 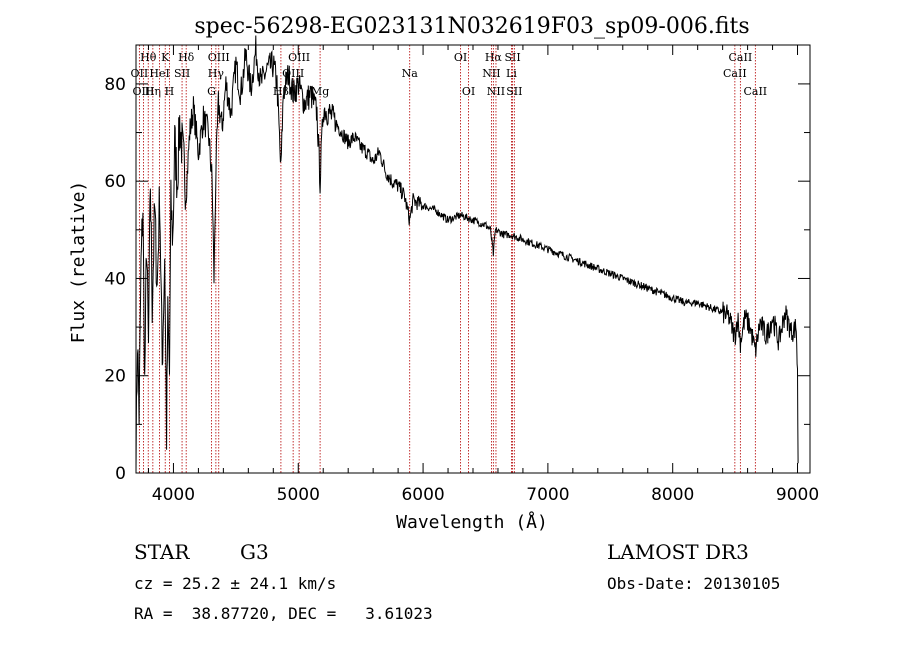 What do you see at coordinates (678, 552) in the screenshot?
I see `survey-name: LAMOST DR3` at bounding box center [678, 552].